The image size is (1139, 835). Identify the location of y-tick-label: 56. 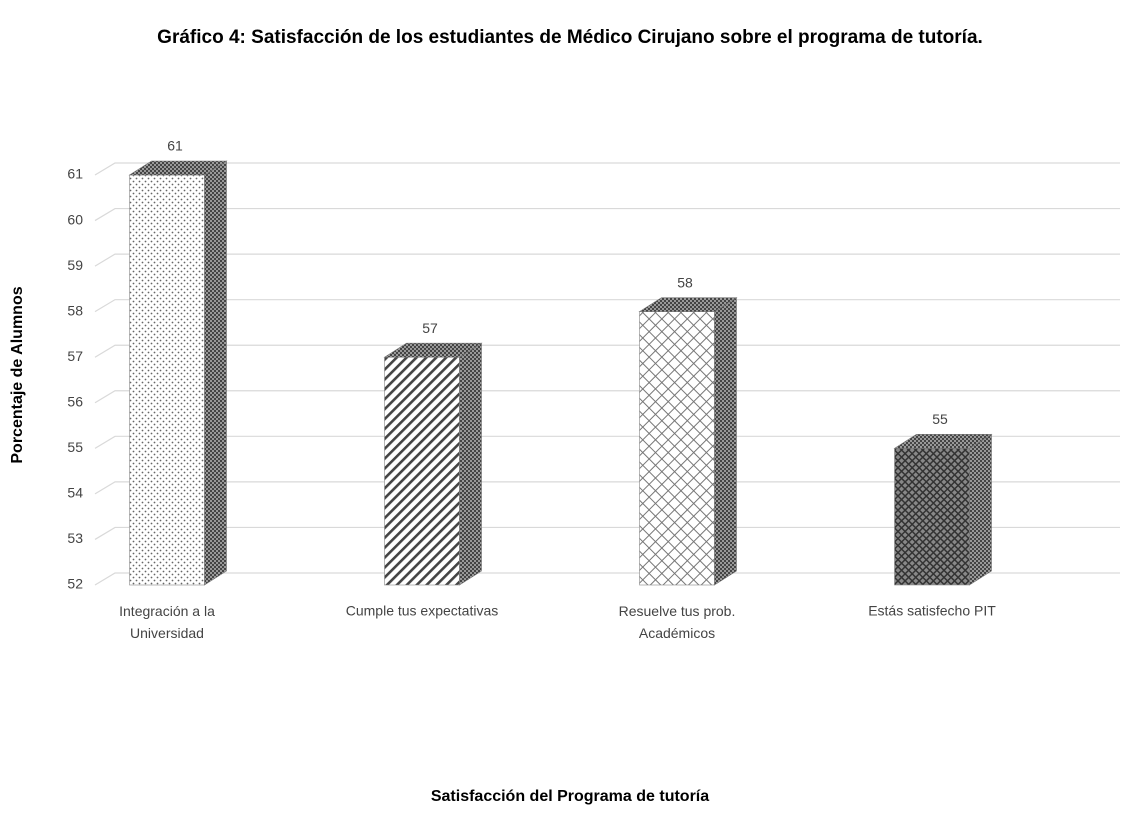
(75, 401).